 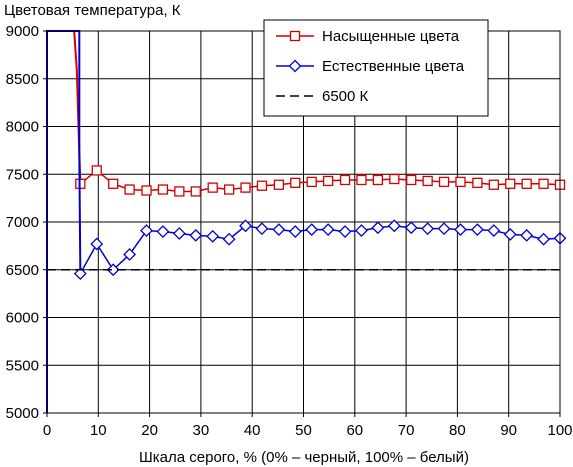 I want to click on y-tick-label: 6500, so click(x=22, y=270).